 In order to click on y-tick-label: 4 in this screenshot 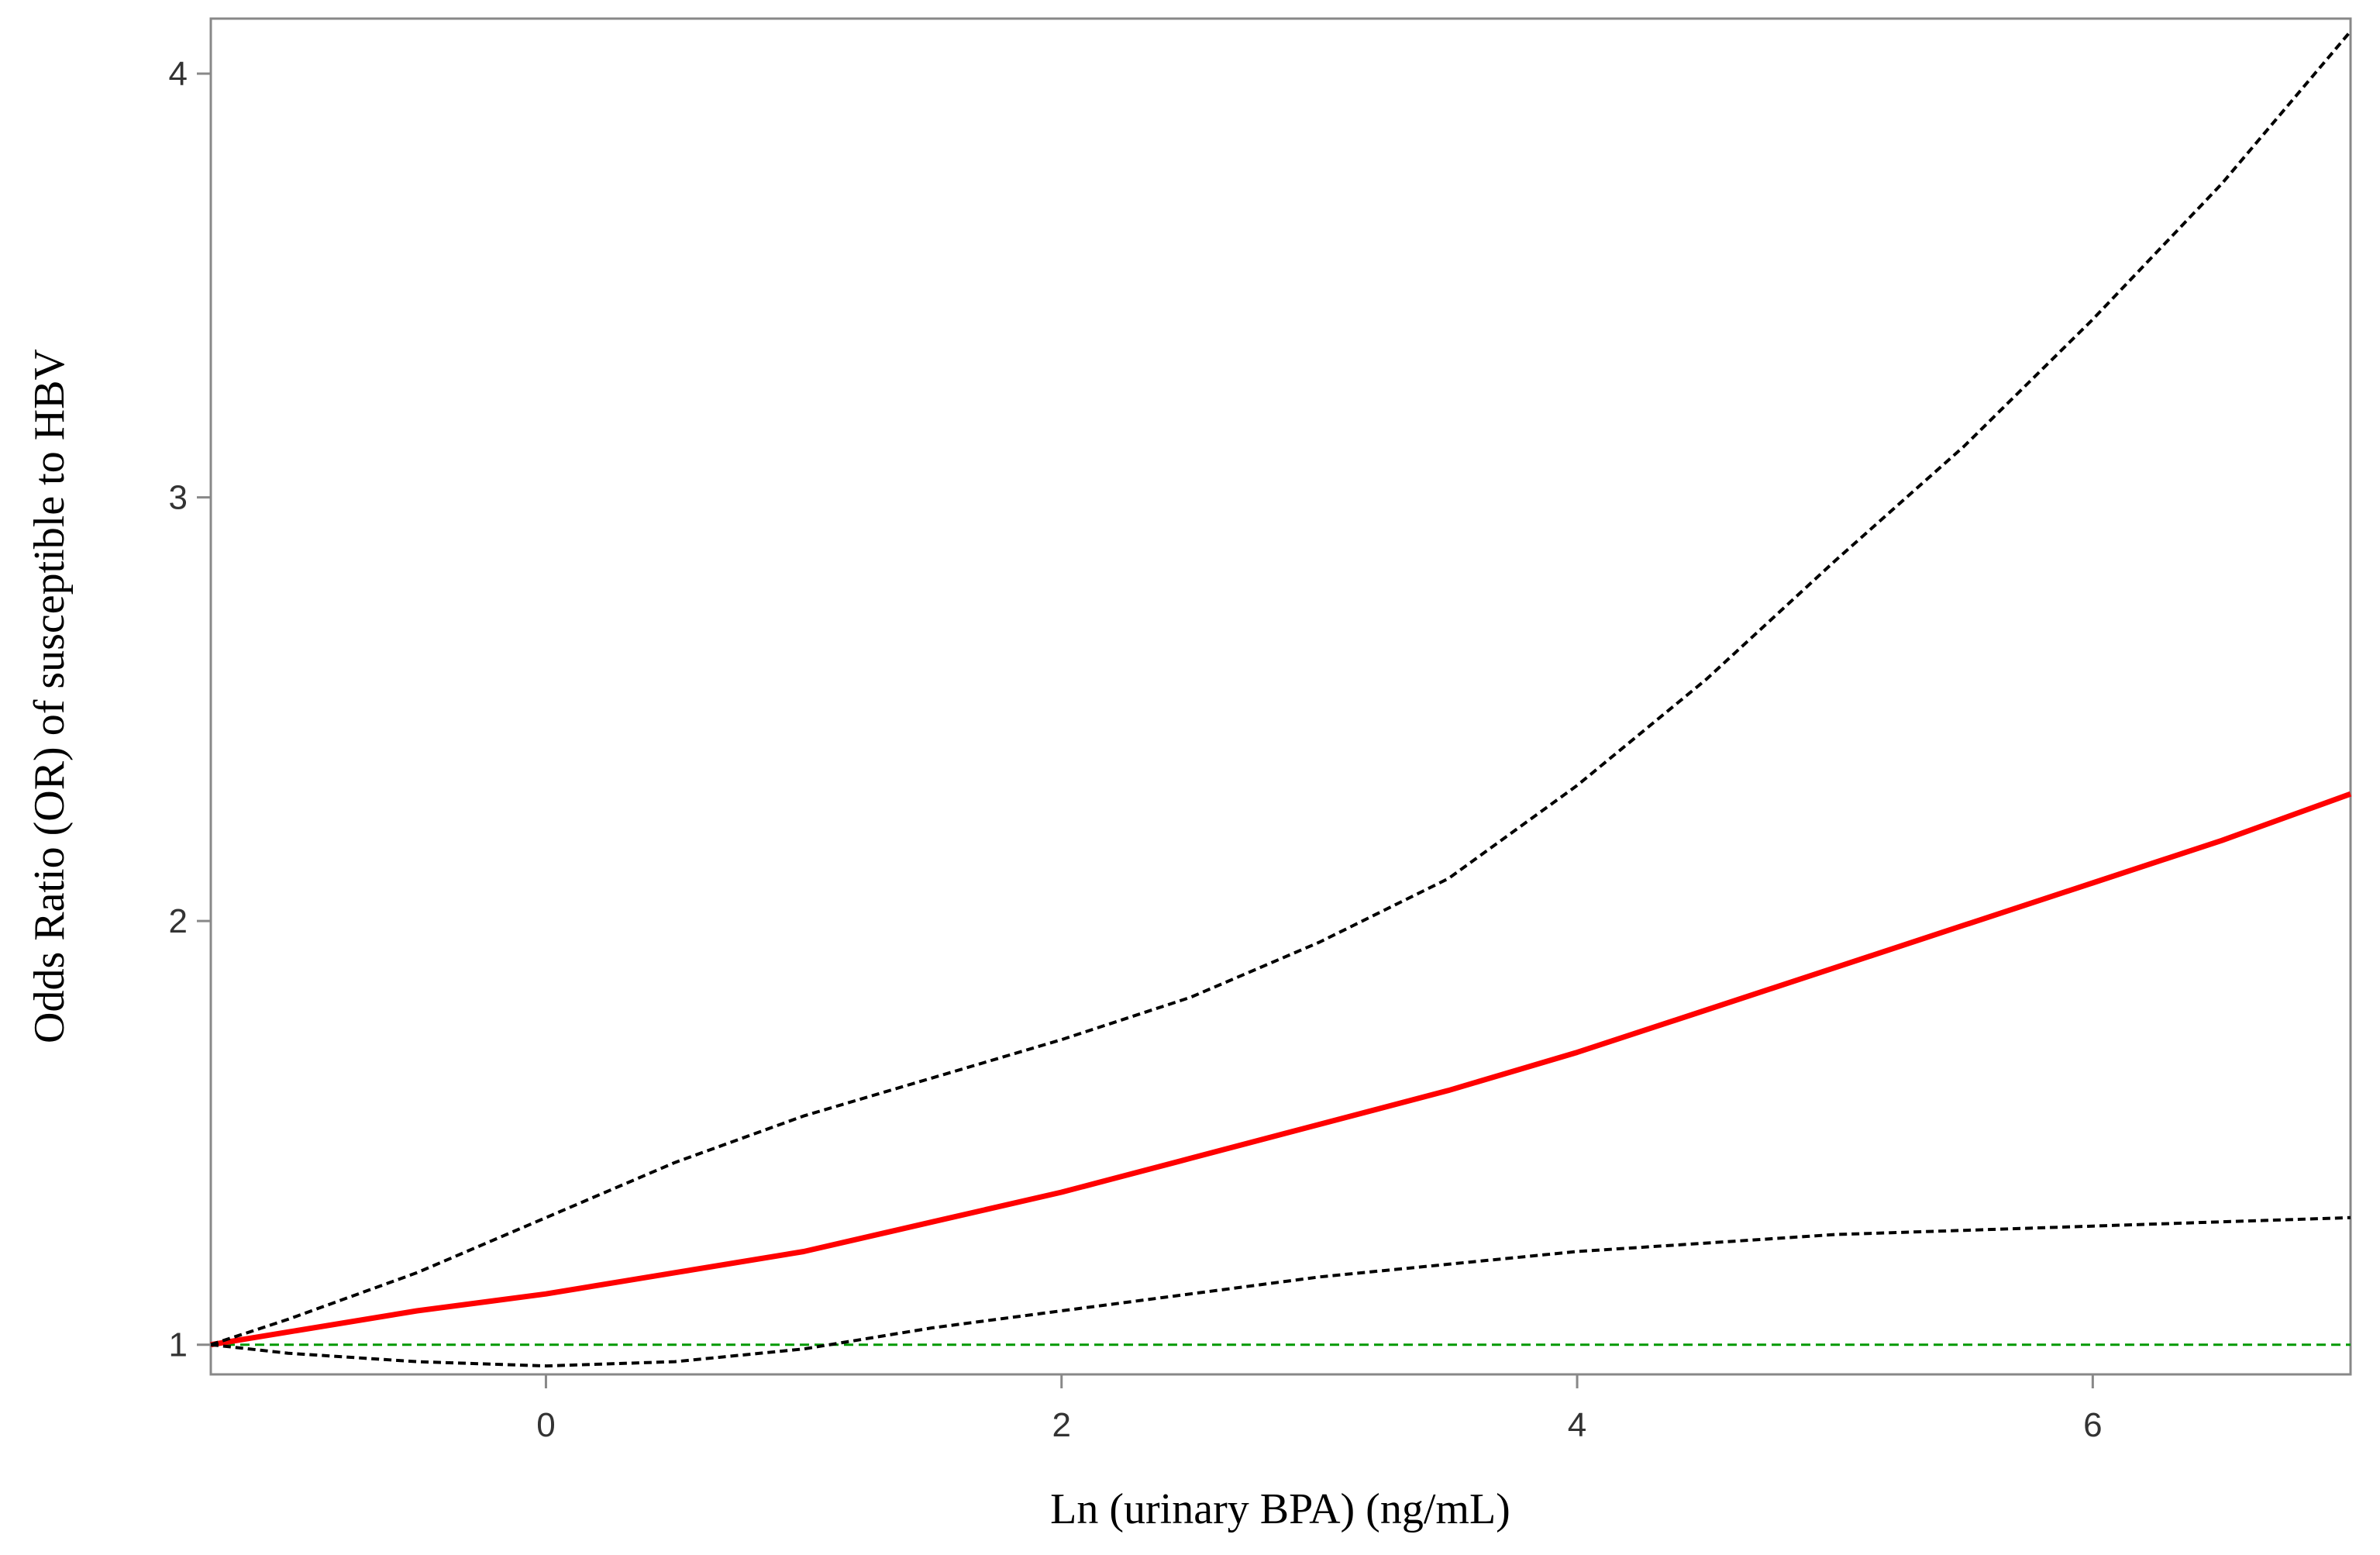, I will do `click(179, 74)`.